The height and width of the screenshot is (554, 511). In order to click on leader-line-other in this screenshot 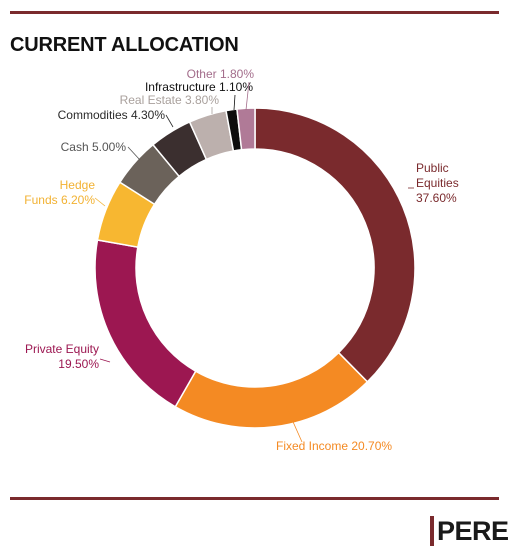, I will do `click(247, 96)`.